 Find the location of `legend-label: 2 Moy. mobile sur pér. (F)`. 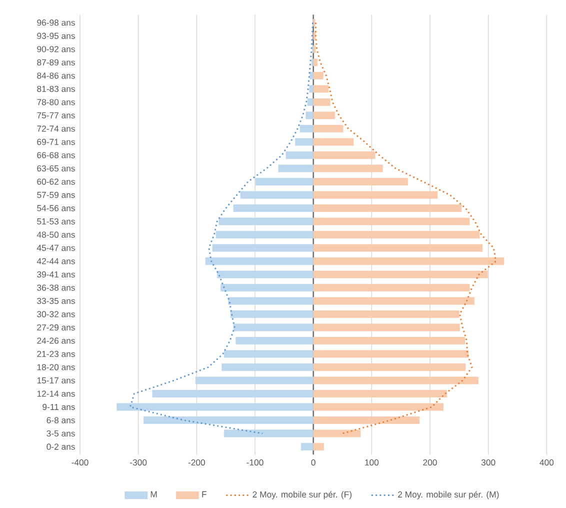

legend-label: 2 Moy. mobile sur pér. (F) is located at coordinates (302, 495).